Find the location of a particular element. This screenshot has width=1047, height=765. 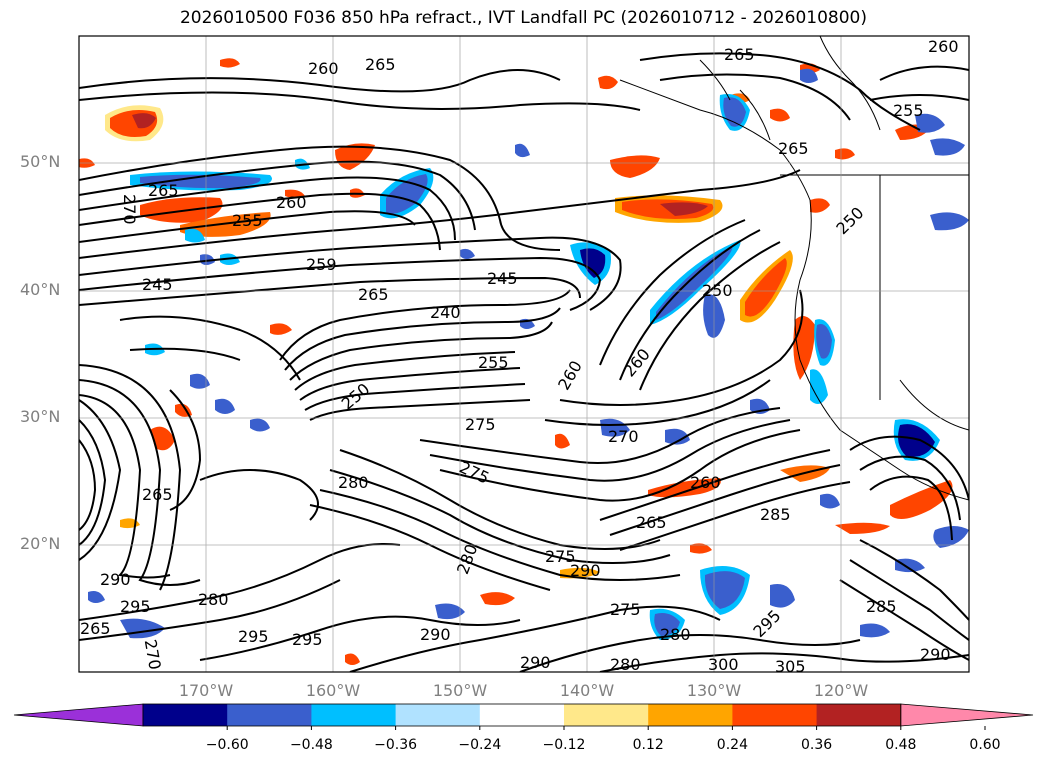

lat-label-20n: 20°N is located at coordinates (40, 543).